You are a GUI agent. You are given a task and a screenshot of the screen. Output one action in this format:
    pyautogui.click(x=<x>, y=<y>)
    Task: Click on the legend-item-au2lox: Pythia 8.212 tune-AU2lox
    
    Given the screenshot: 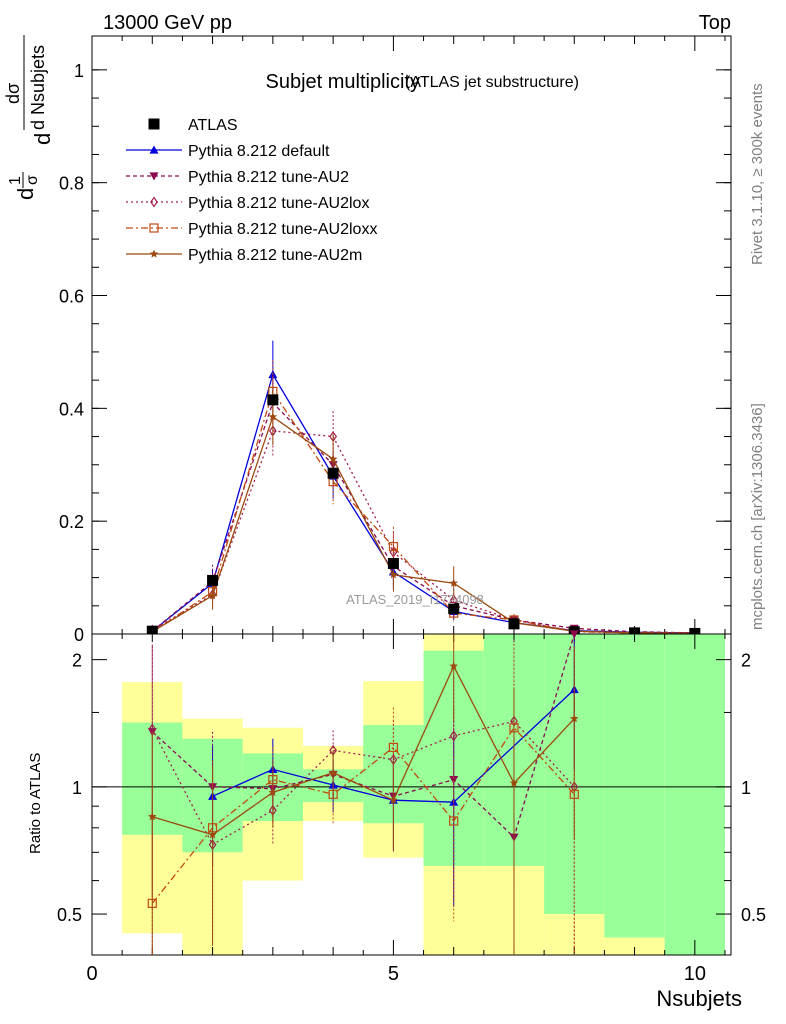 What is the action you would take?
    pyautogui.click(x=247, y=203)
    